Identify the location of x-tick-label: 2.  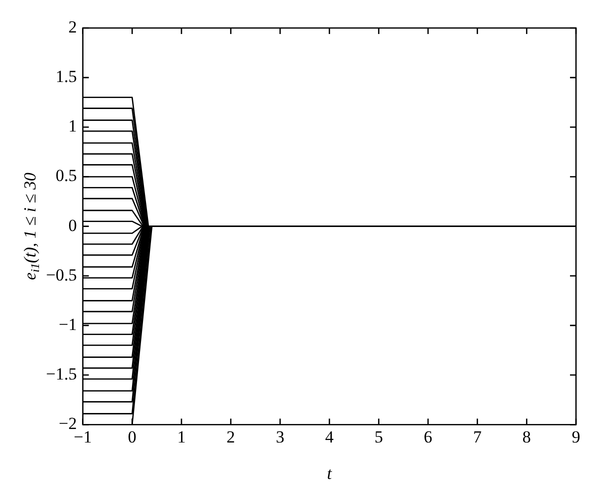
(231, 436).